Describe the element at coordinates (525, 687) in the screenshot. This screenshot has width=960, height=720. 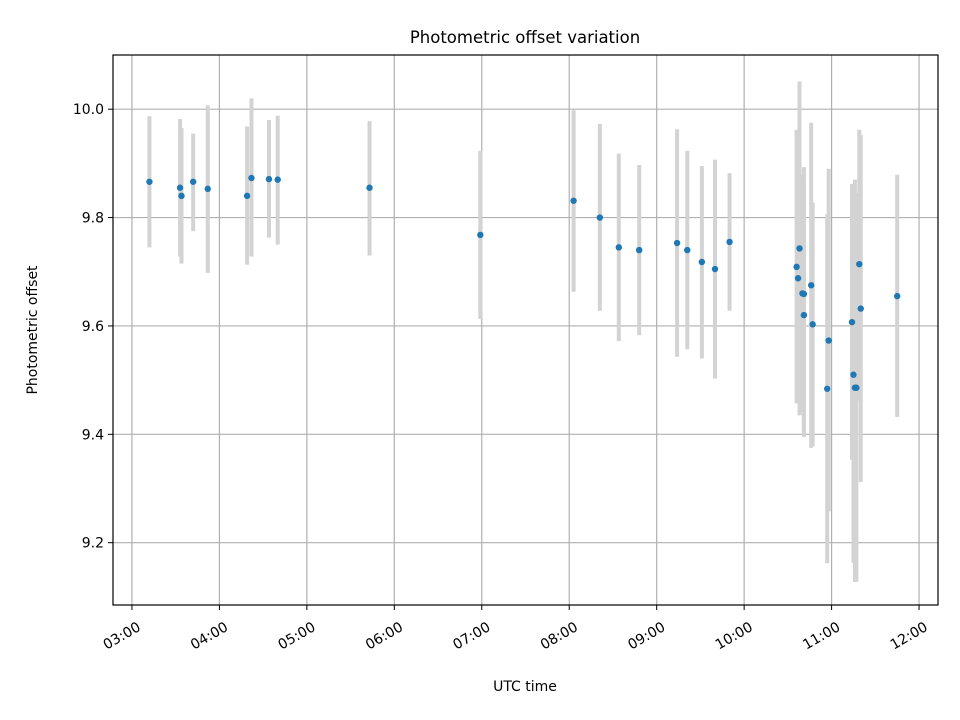
I see `x-axis-label: UTC time` at that location.